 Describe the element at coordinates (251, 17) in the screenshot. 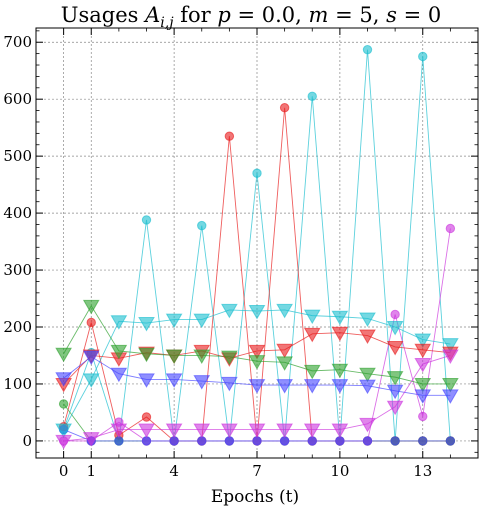

I see `chart-title: Usages Ai,j for p = 0.0, m = 5, s = 0` at that location.